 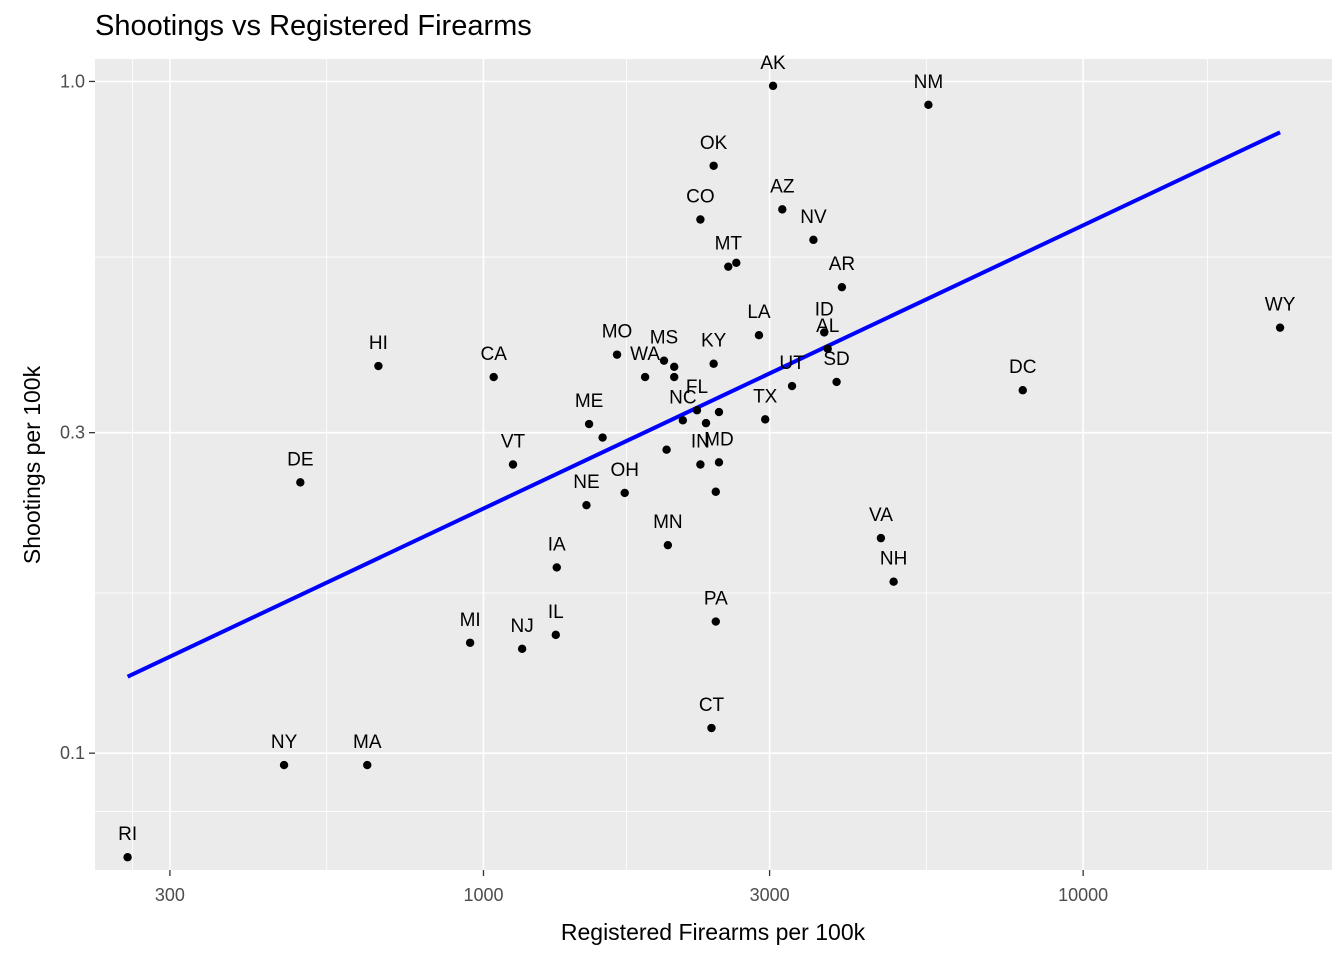 What do you see at coordinates (522, 626) in the screenshot?
I see `point-label: NJ` at bounding box center [522, 626].